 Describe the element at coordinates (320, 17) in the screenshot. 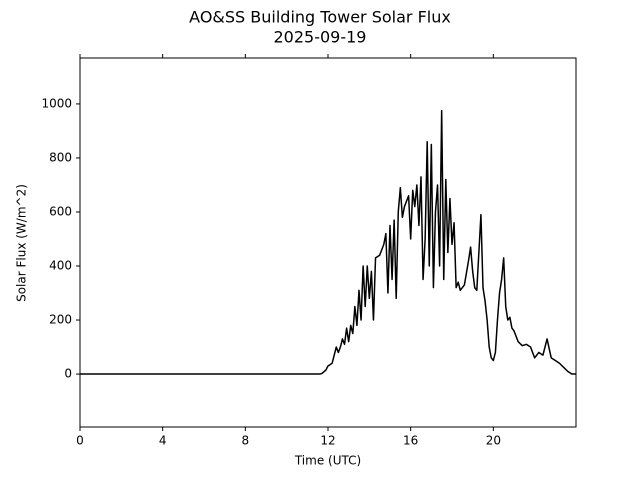

I see `chart-title: AO&SS Building Tower Solar Flux` at that location.